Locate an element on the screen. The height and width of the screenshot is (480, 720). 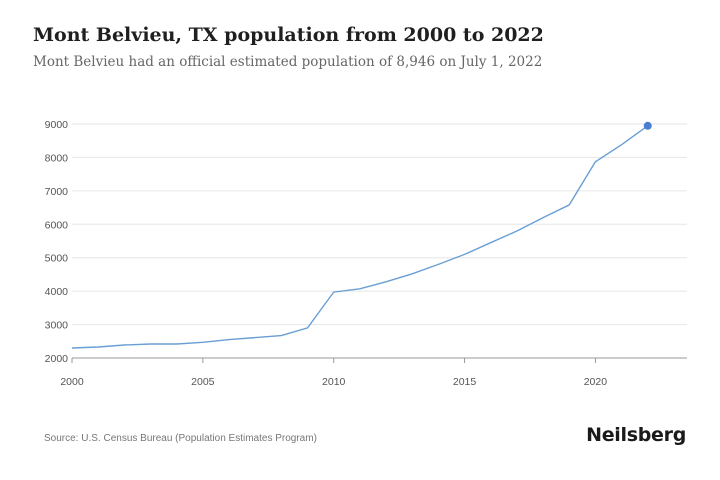
last-point-marker is located at coordinates (647, 125).